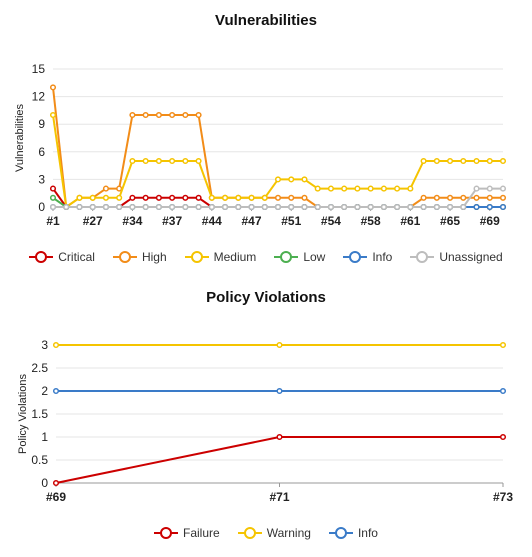  I want to click on policy-series-warning-point, so click(279, 345).